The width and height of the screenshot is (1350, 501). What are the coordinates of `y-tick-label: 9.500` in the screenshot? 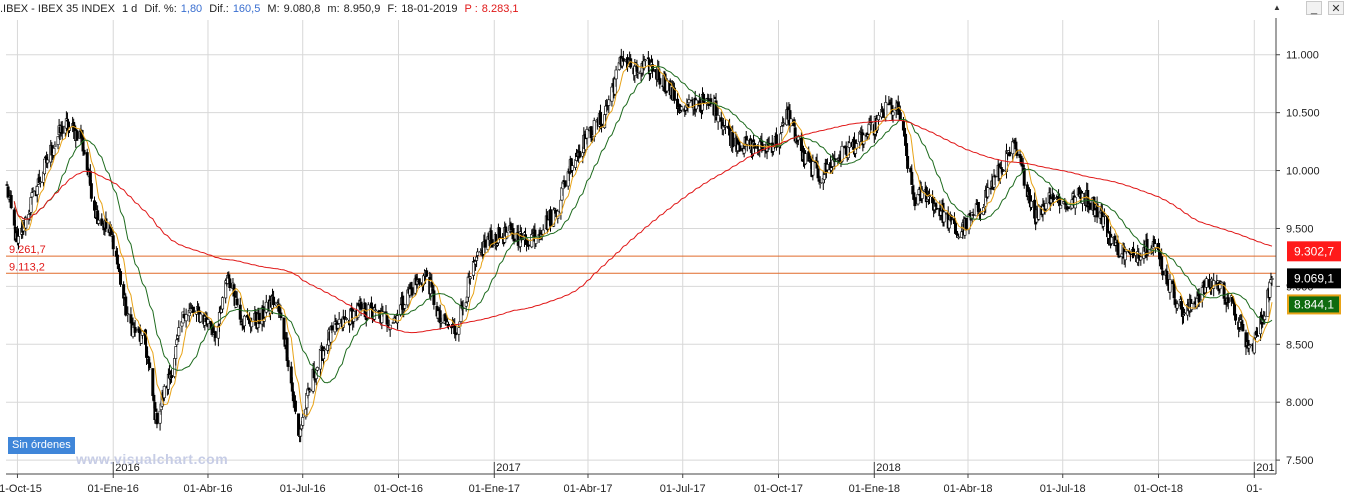 It's located at (1300, 229).